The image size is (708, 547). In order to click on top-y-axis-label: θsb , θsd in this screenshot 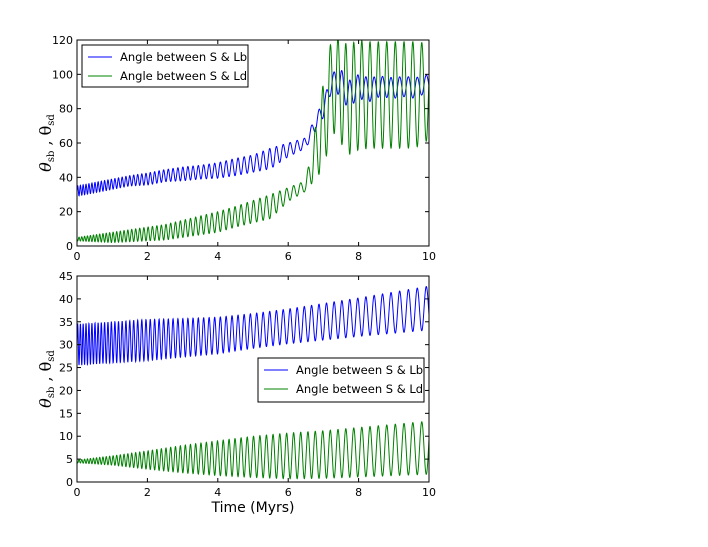, I will do `click(46, 143)`.